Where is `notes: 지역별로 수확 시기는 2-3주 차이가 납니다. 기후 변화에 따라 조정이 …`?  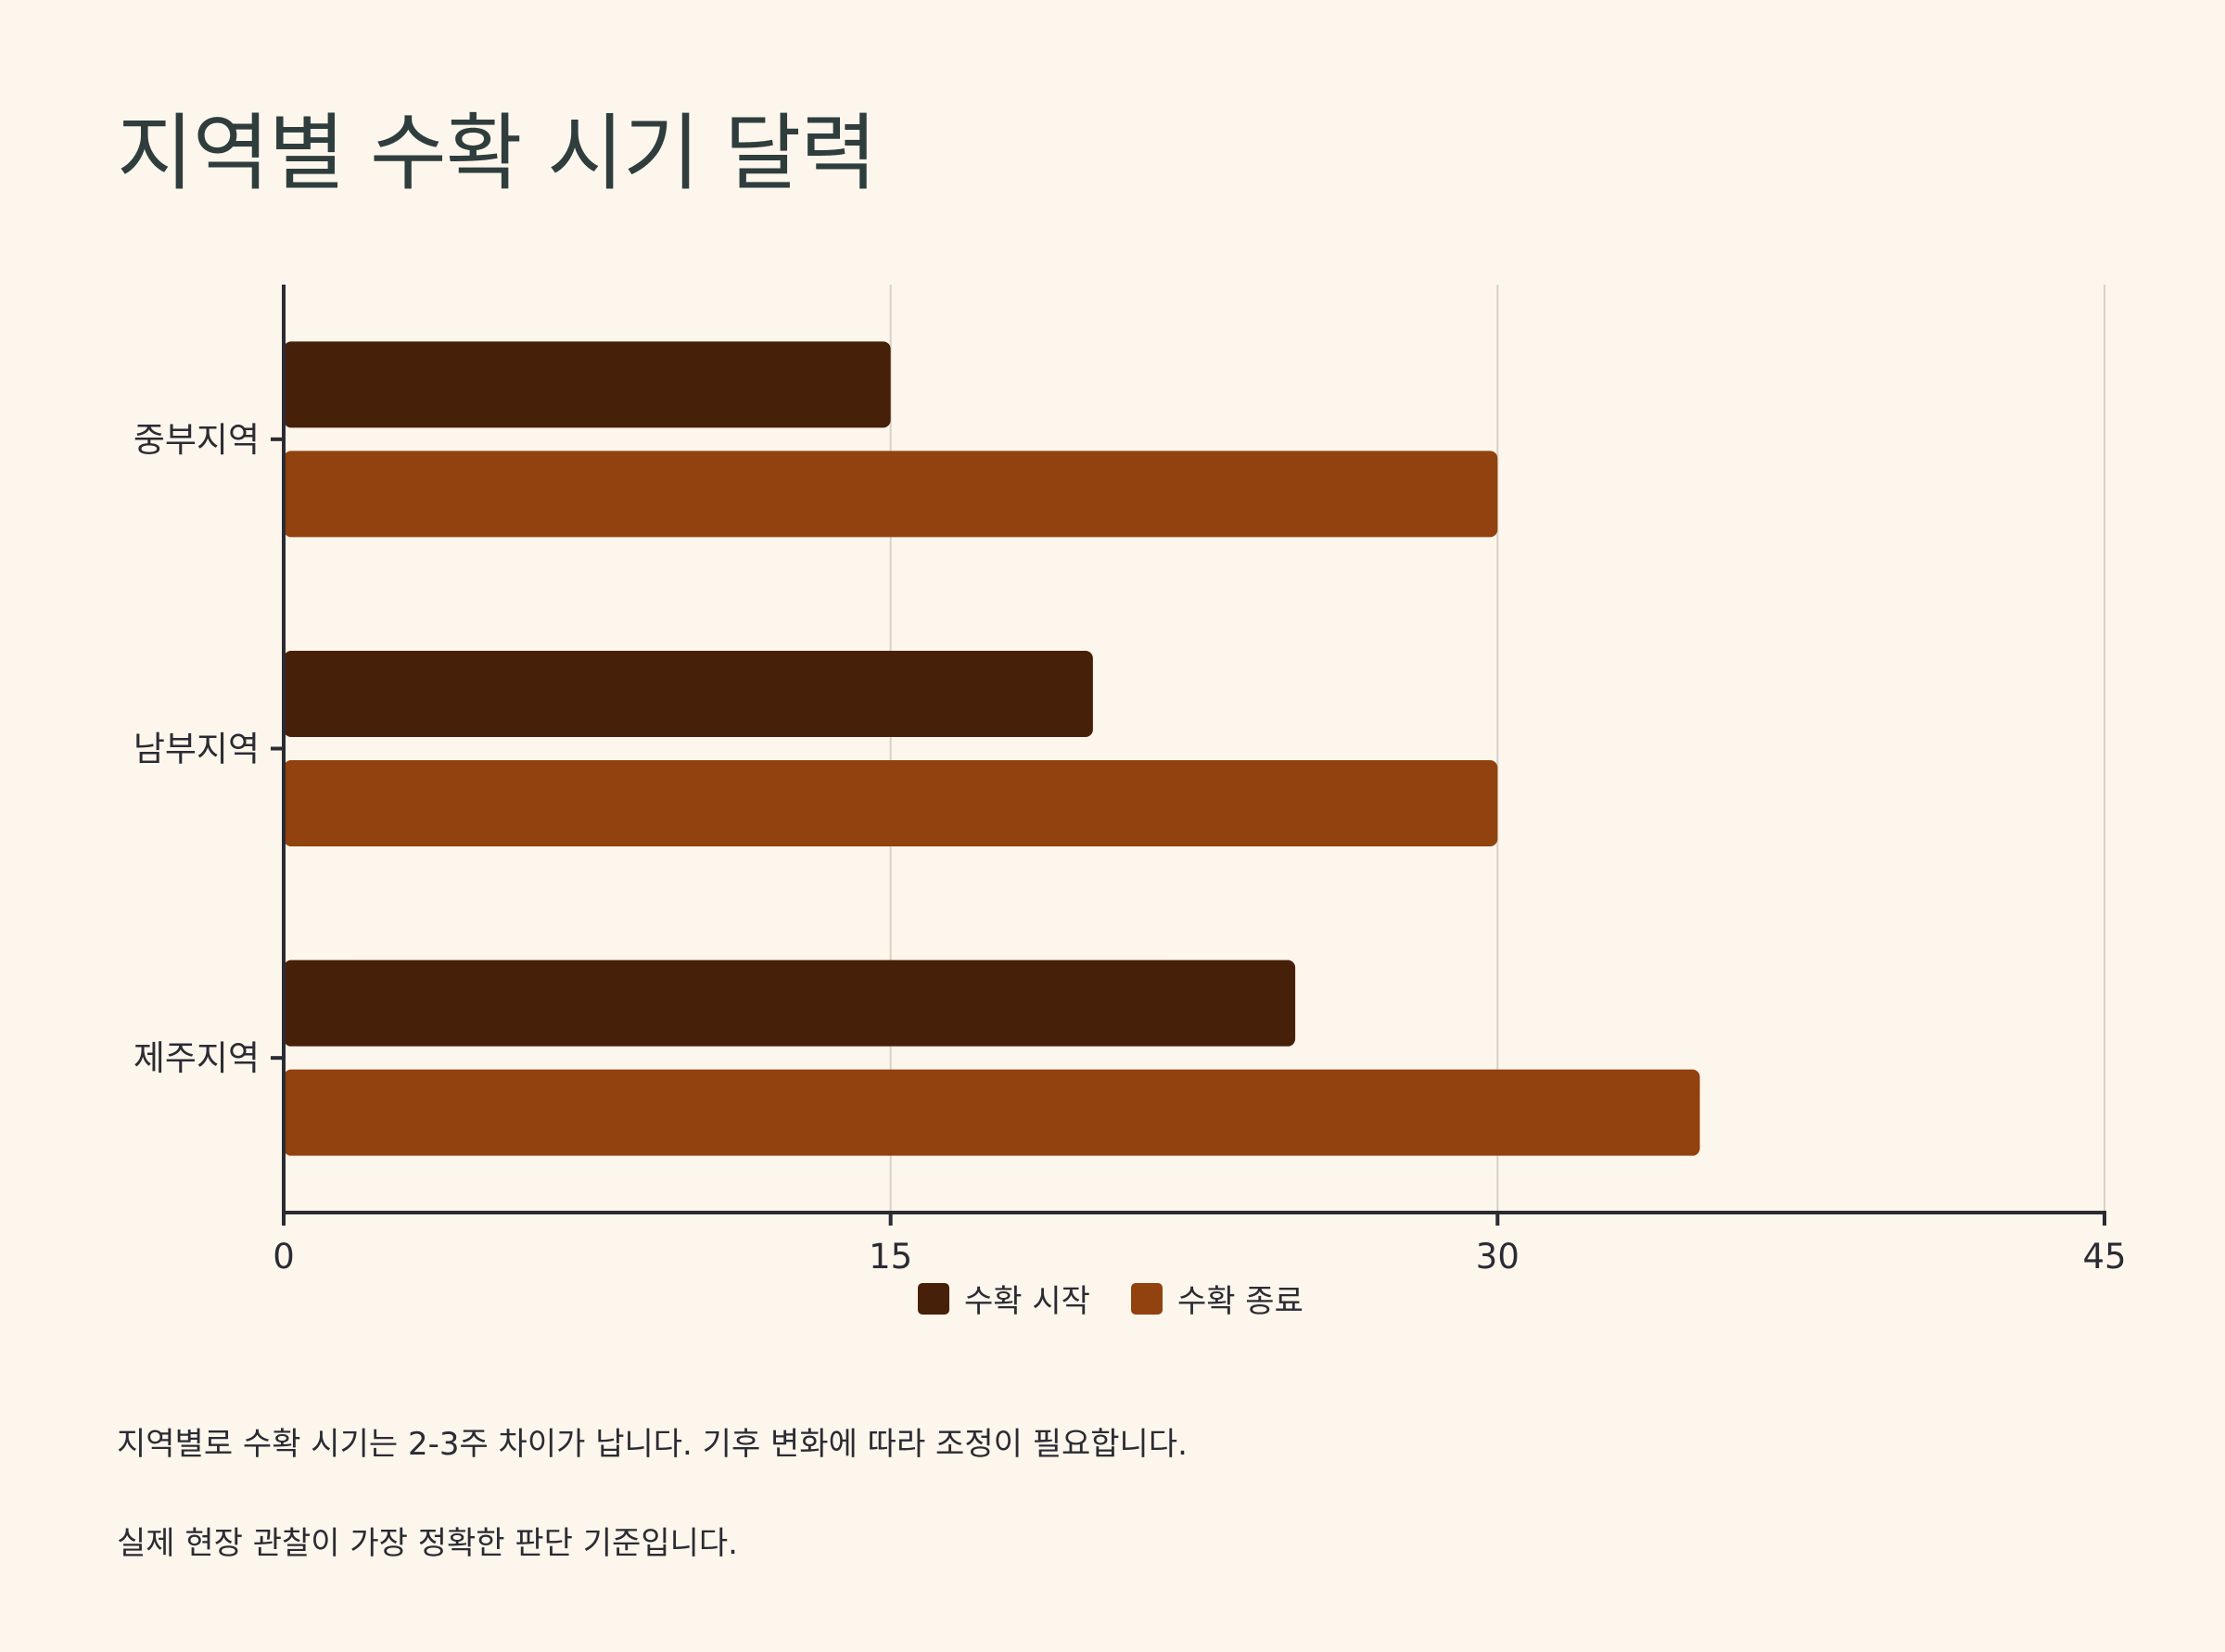
notes: 지역별로 수확 시기는 2-3주 차이가 납니다. 기후 변화에 따라 조정이 … is located at coordinates (652, 1517).